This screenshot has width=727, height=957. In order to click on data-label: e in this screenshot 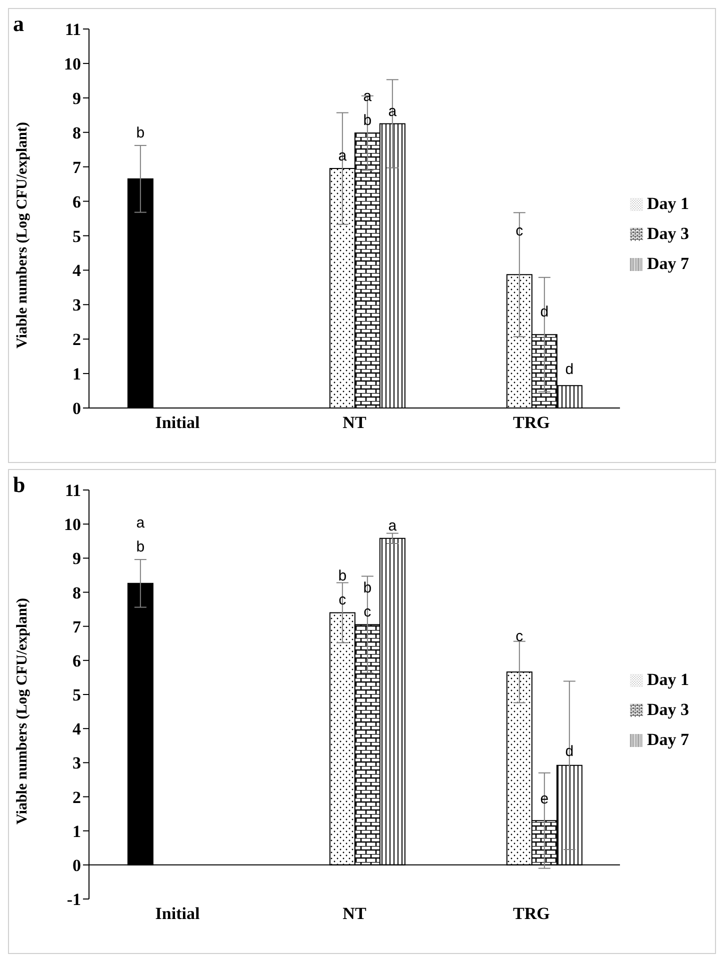, I will do `click(544, 799)`.